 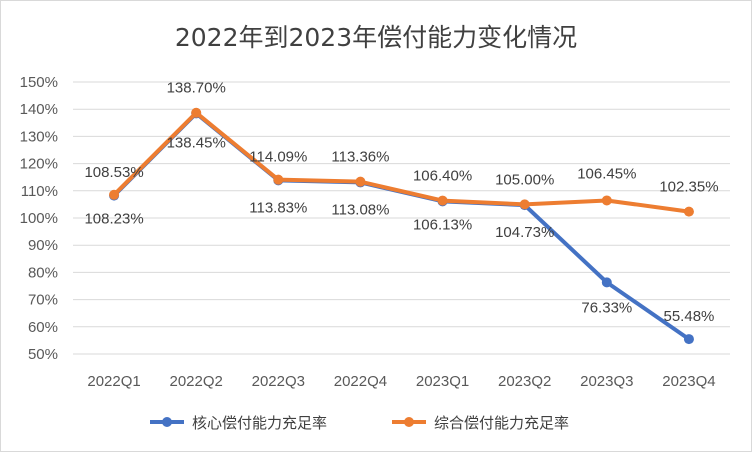 I want to click on y-tick-label: 130%, so click(x=39, y=136).